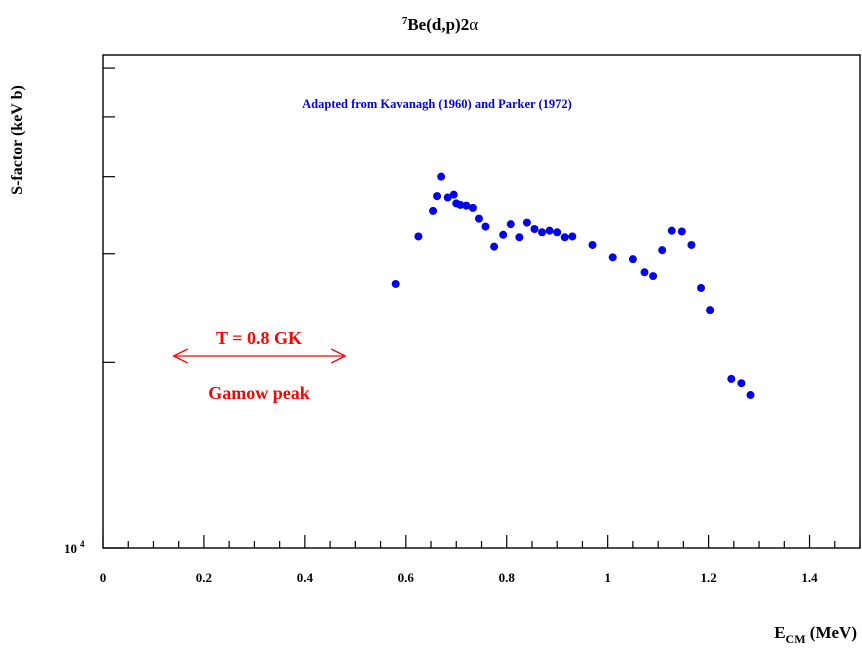  I want to click on title-superscript: 7, so click(405, 21).